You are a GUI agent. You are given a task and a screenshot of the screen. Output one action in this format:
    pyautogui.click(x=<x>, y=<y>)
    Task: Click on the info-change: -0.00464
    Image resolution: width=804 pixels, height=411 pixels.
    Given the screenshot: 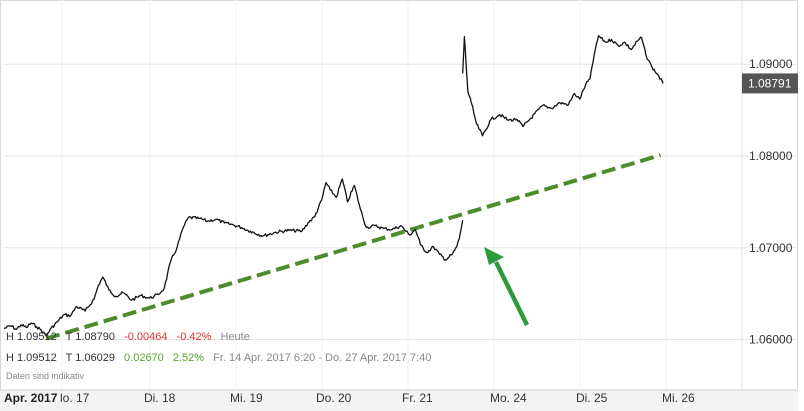 What is the action you would take?
    pyautogui.click(x=146, y=337)
    